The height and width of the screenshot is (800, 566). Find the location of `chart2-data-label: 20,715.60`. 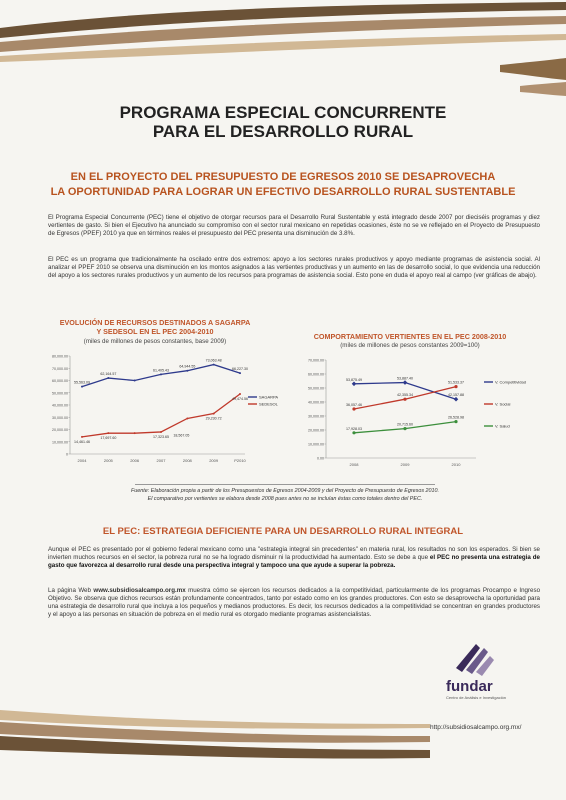

chart2-data-label: 20,715.60 is located at coordinates (405, 425).